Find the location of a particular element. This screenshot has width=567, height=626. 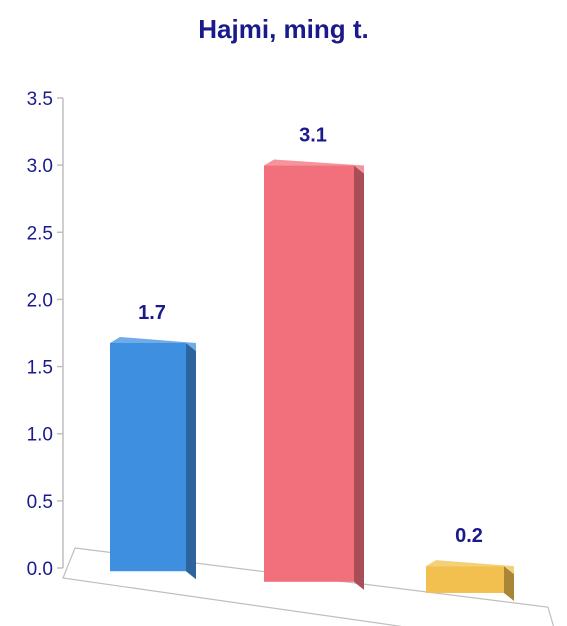

bar-data-label: 0.2 is located at coordinates (469, 536).